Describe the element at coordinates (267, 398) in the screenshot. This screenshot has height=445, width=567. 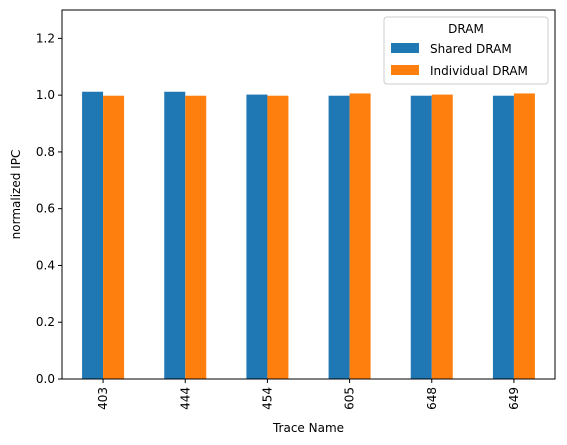
I see `x-tick-label: 454` at that location.